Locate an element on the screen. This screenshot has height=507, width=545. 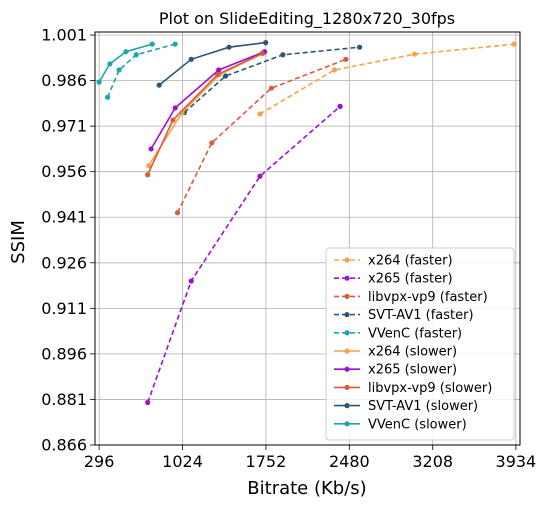
series-libvpx-vp9-faster is located at coordinates (261, 136).